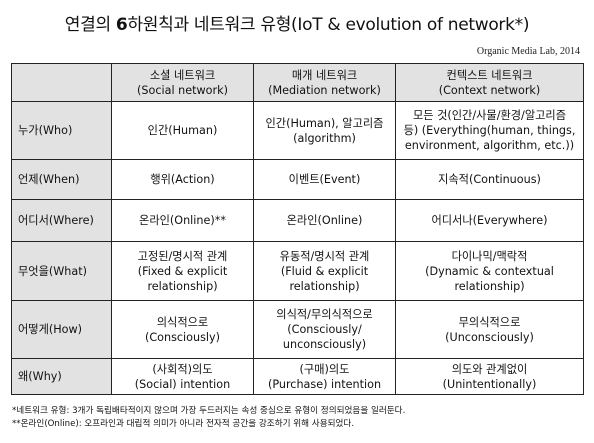 Image resolution: width=594 pixels, height=443 pixels. I want to click on cell-how-context: 무의식적으로 (Unconsciously), so click(489, 329).